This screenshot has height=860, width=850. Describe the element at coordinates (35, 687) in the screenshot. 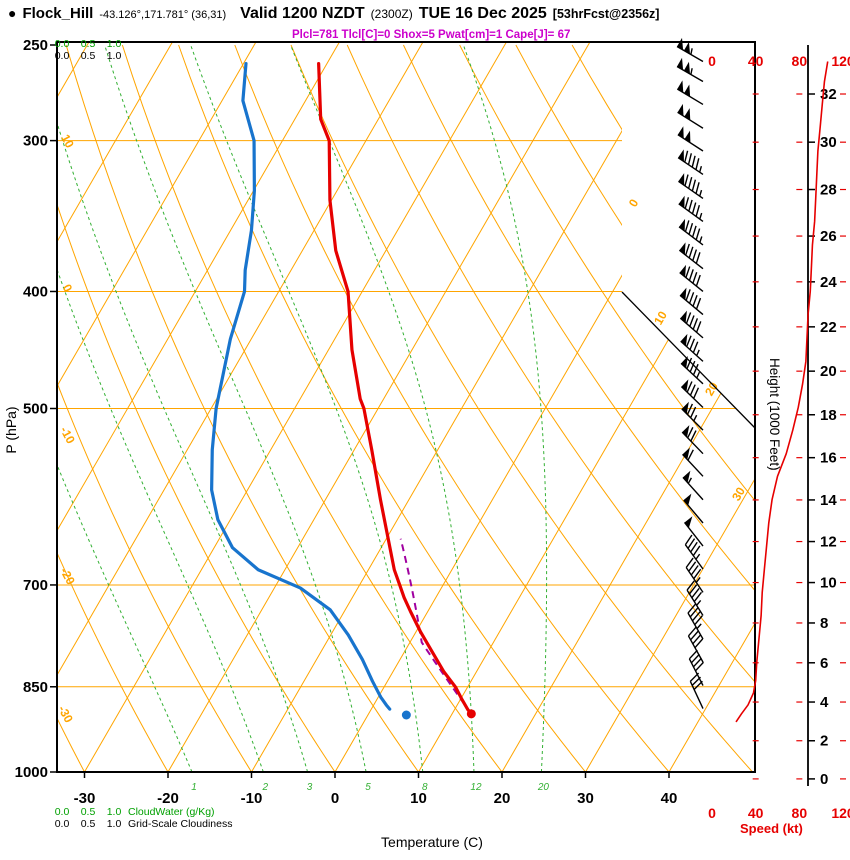

I see `svg-text: 850` at that location.